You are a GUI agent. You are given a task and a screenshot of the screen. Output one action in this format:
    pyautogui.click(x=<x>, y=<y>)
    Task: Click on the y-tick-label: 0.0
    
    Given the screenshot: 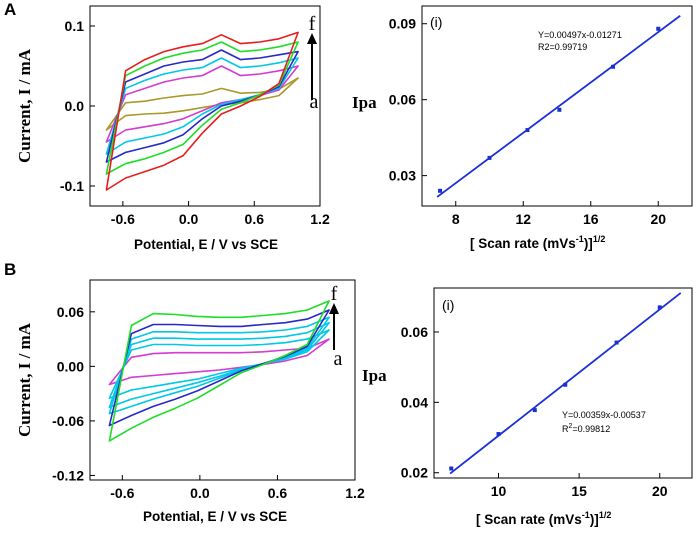 What is the action you would take?
    pyautogui.click(x=75, y=106)
    